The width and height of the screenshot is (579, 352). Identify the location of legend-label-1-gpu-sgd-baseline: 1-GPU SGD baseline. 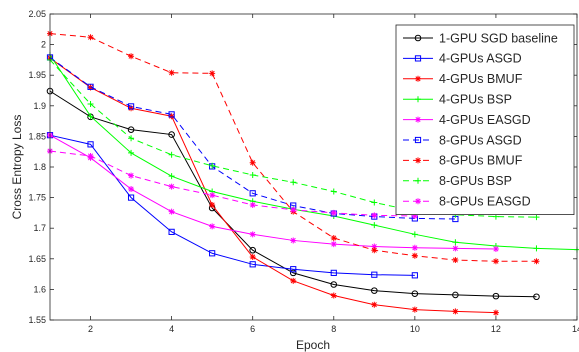
(498, 38).